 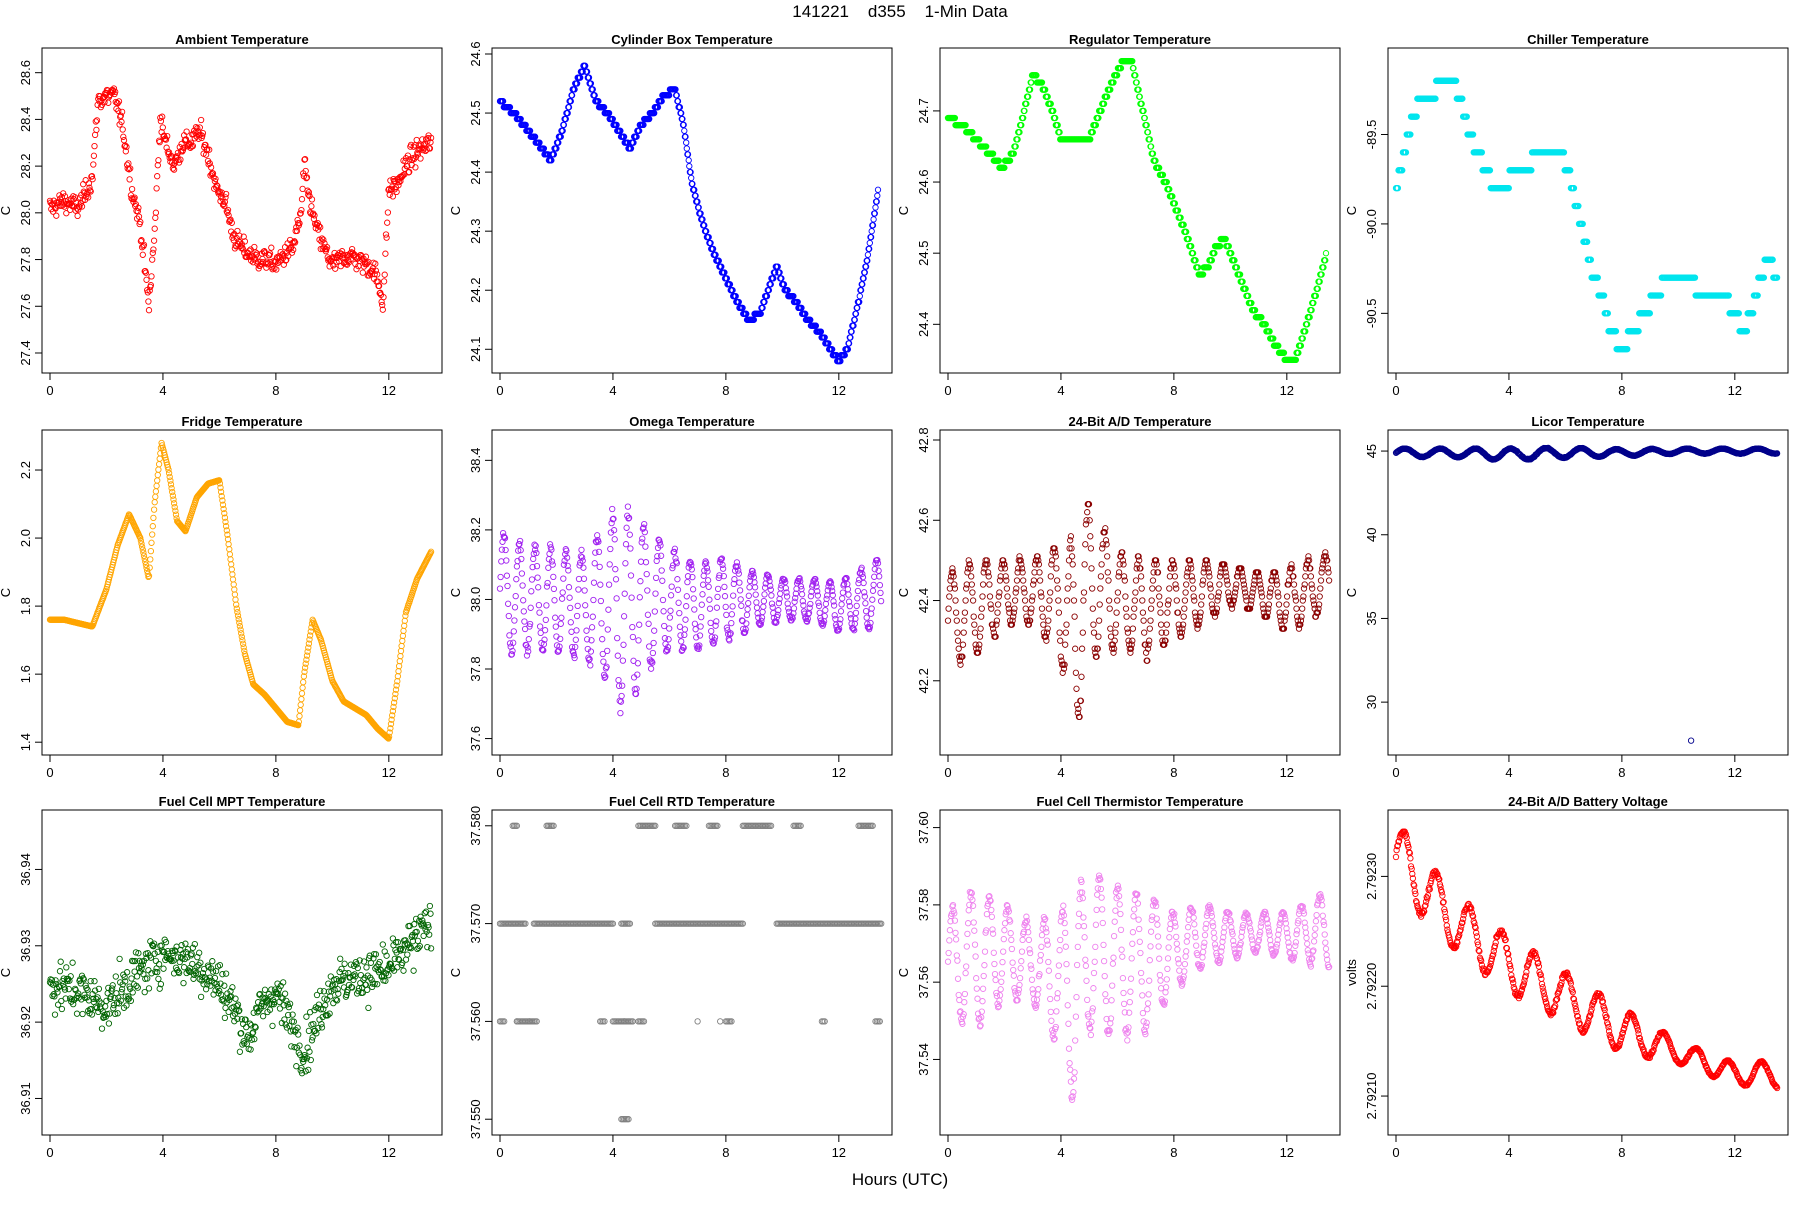 I want to click on y-tick-label: 27.8, so click(x=25, y=259).